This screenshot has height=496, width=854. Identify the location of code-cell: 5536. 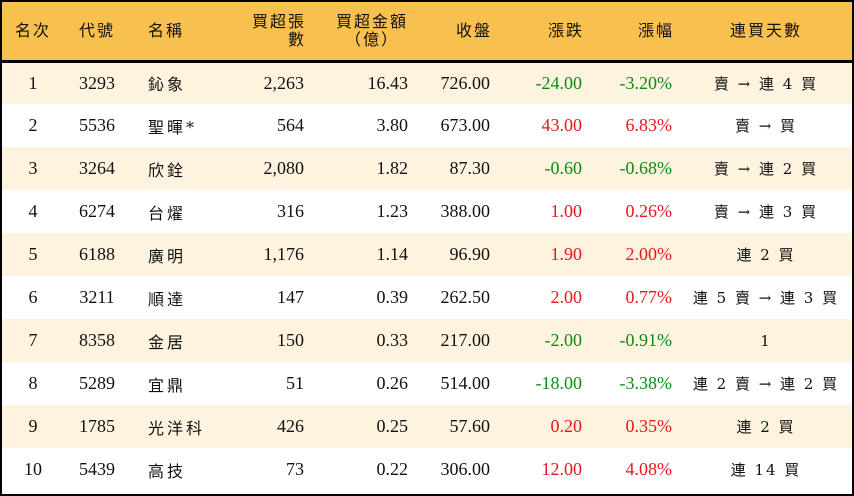
(97, 125).